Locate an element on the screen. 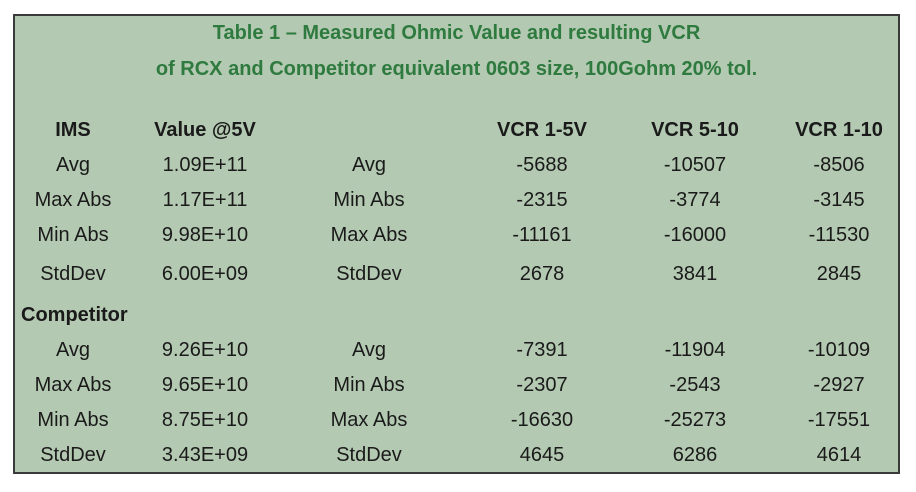 This screenshot has height=492, width=916. table-row-value: 6.00E+09 is located at coordinates (205, 274).